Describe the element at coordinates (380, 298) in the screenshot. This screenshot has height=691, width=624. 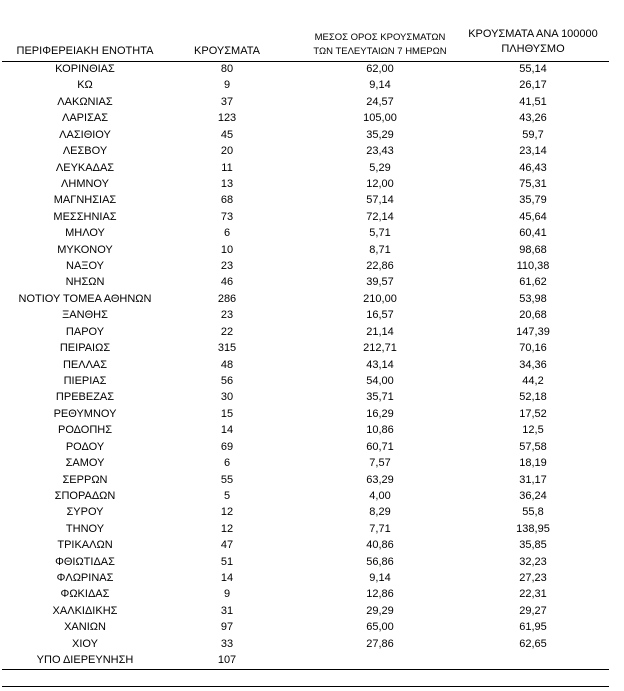
I see `cell-value: 210,00` at that location.